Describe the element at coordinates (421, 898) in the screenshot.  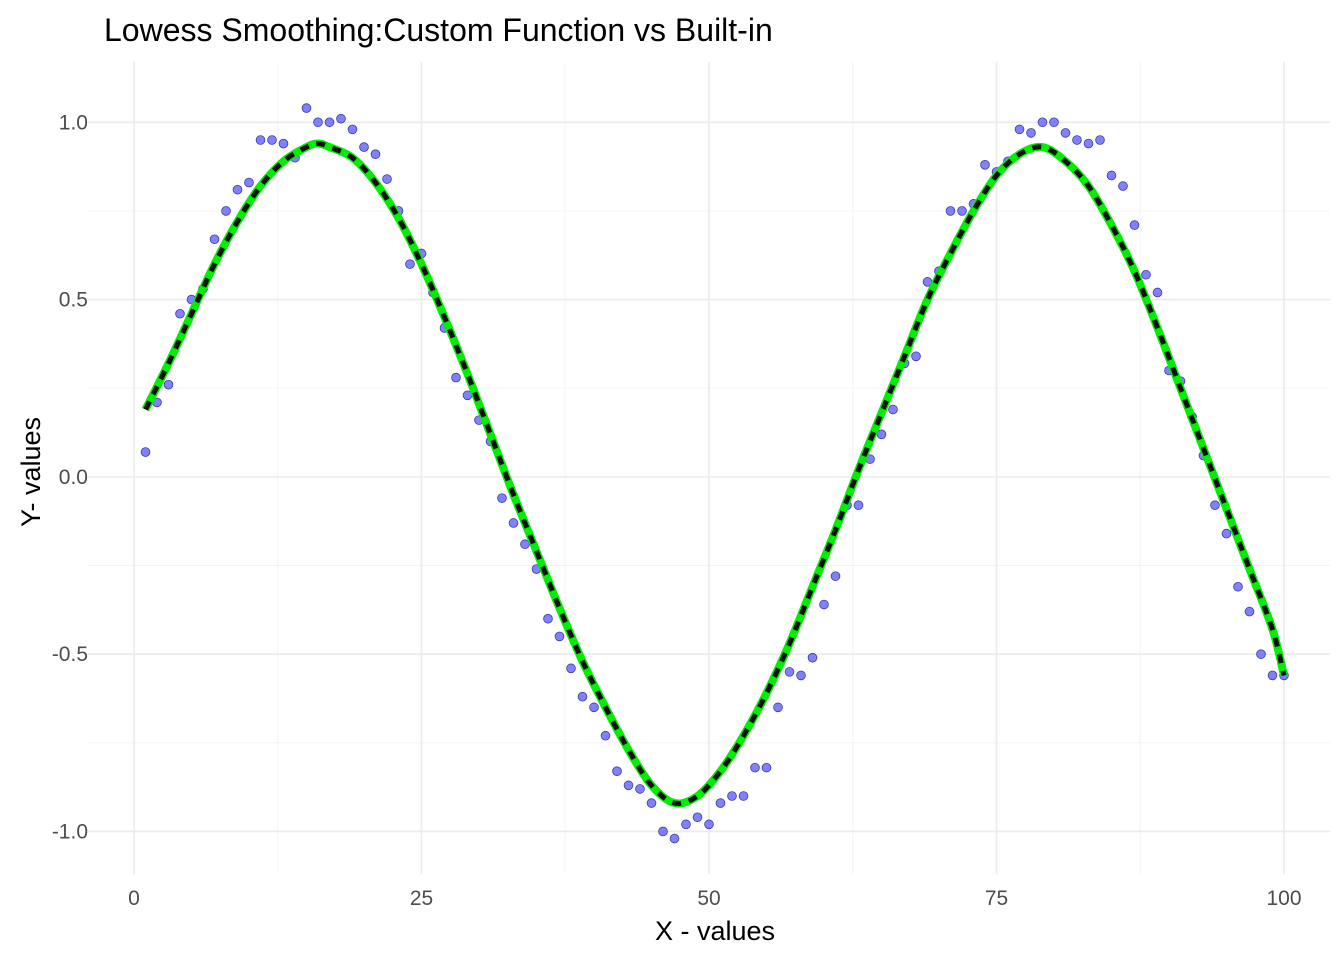
I see `x-tick-label: 25` at that location.